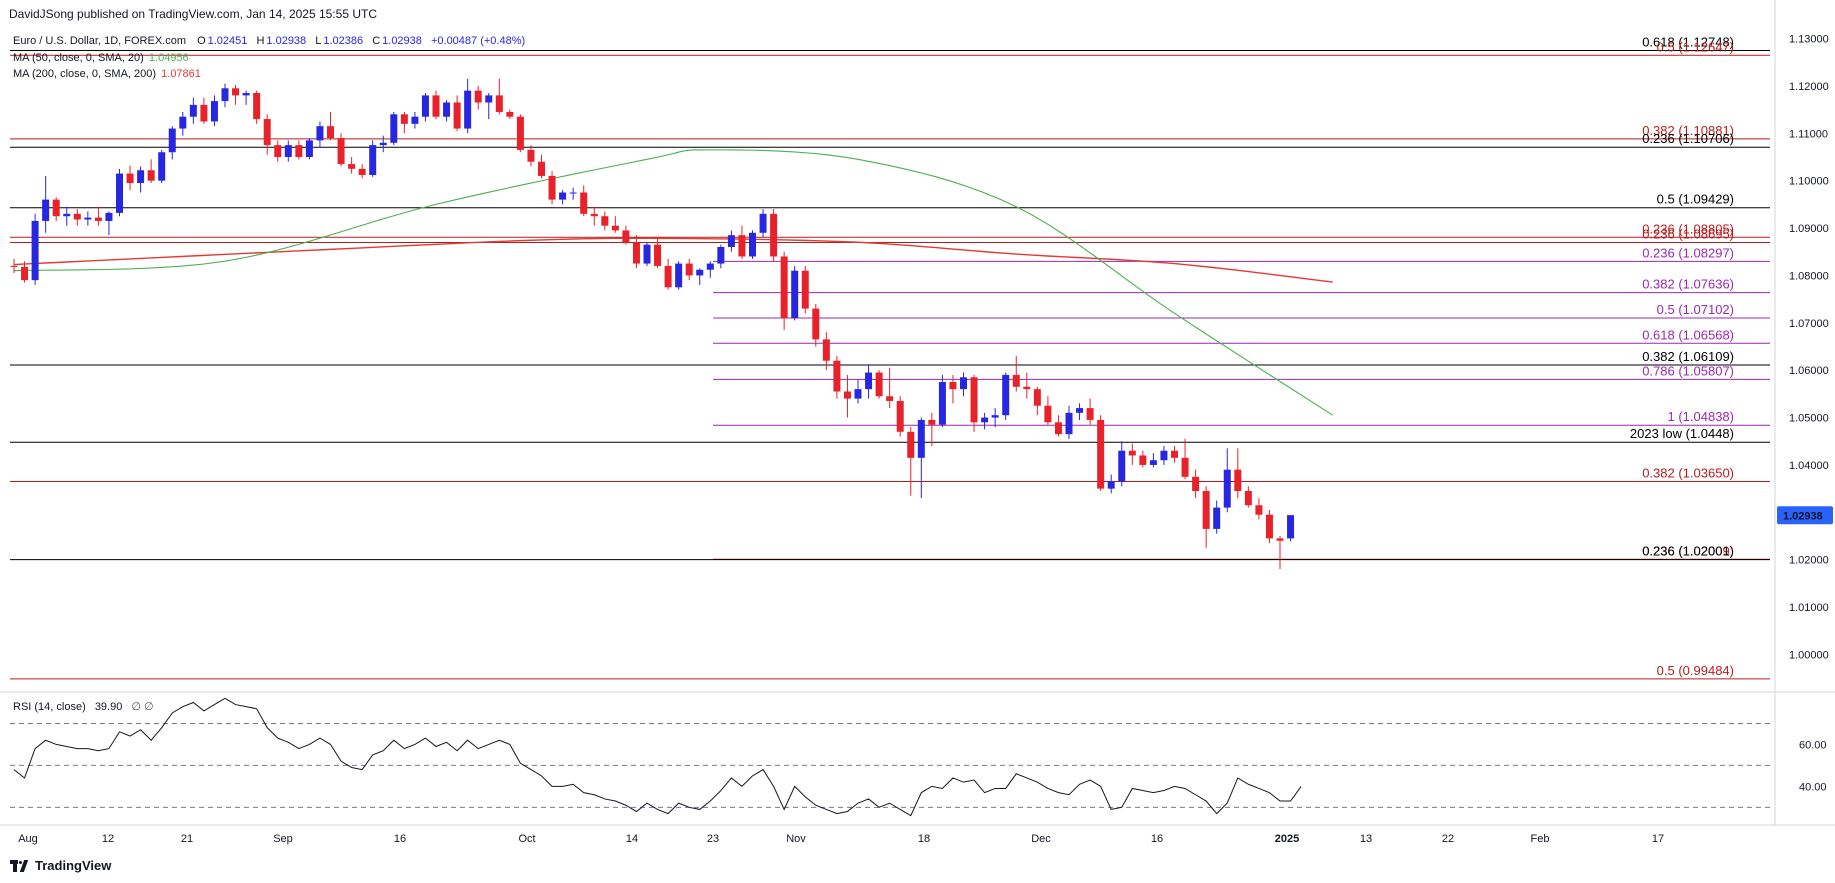 This screenshot has height=883, width=1835. What do you see at coordinates (78, 58) in the screenshot?
I see `ma50-label: MA (50, close, 0, SMA, 20)` at bounding box center [78, 58].